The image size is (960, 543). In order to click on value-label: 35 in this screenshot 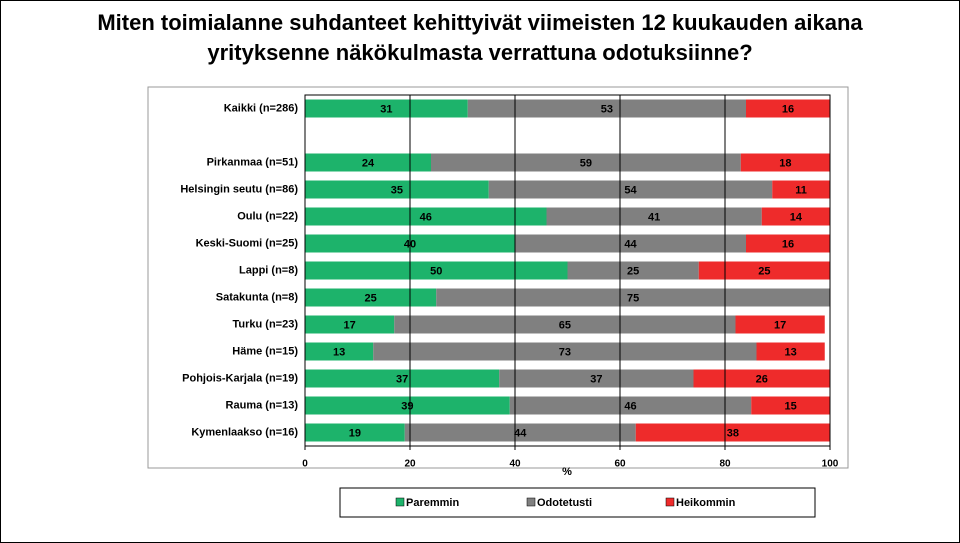, I will do `click(397, 190)`.